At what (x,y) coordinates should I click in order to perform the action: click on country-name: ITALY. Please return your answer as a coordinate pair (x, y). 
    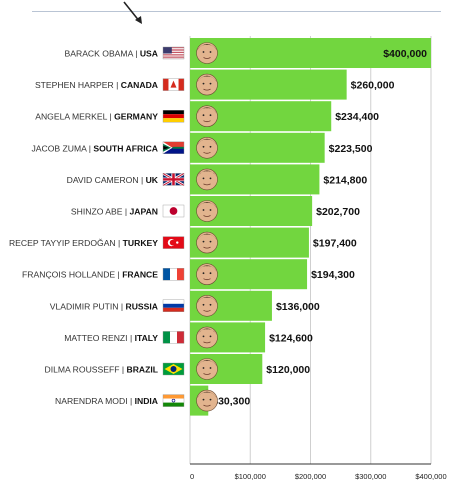
    Looking at the image, I should click on (147, 338).